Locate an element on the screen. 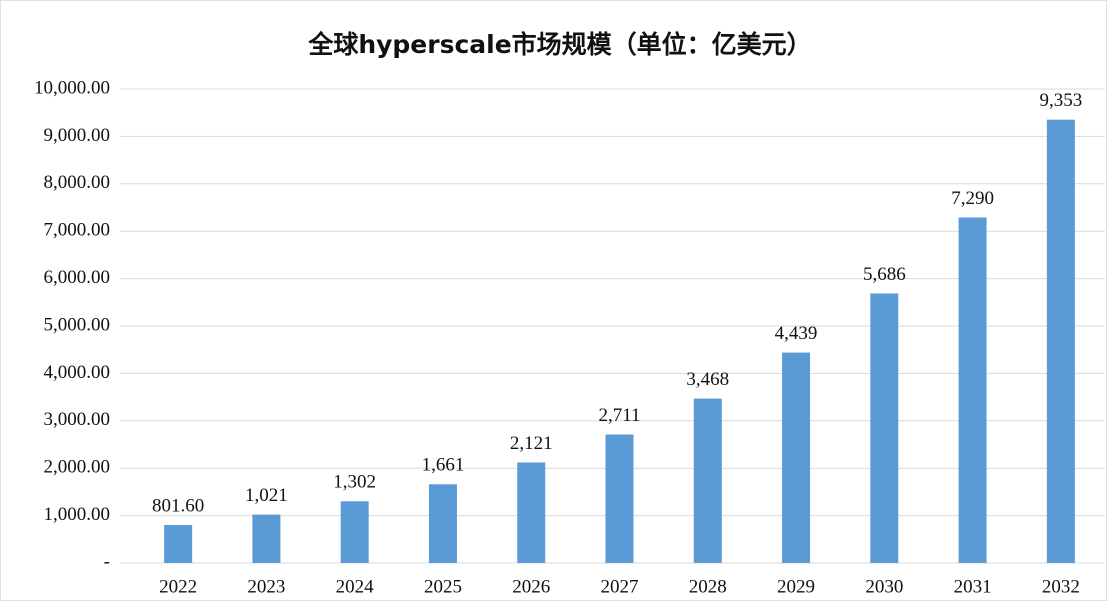 This screenshot has width=1107, height=601. data-label: 7,290 is located at coordinates (972, 198).